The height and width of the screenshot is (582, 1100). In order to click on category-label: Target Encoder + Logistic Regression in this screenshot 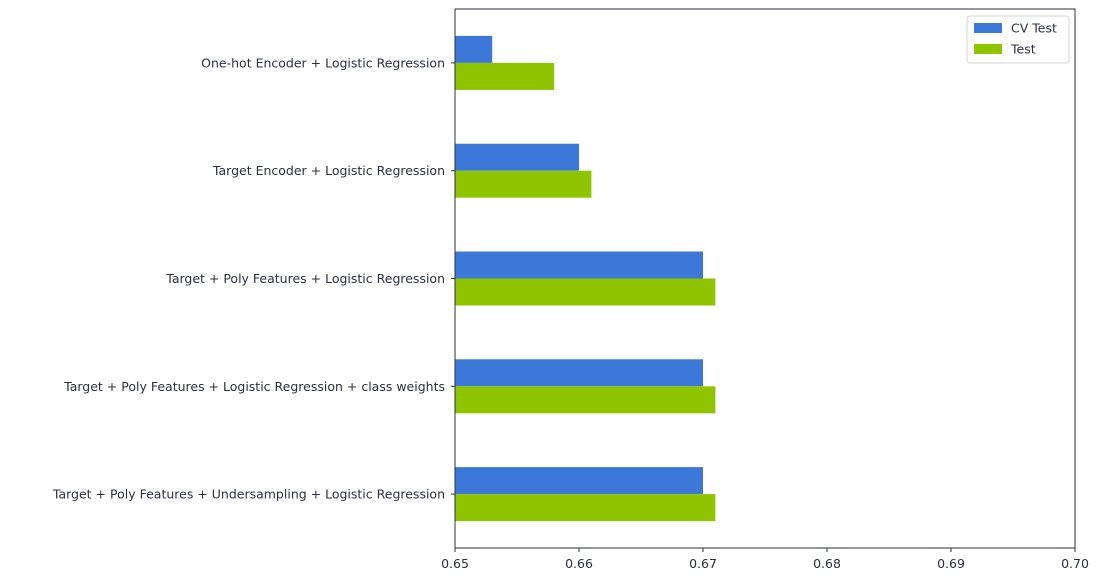, I will do `click(328, 170)`.